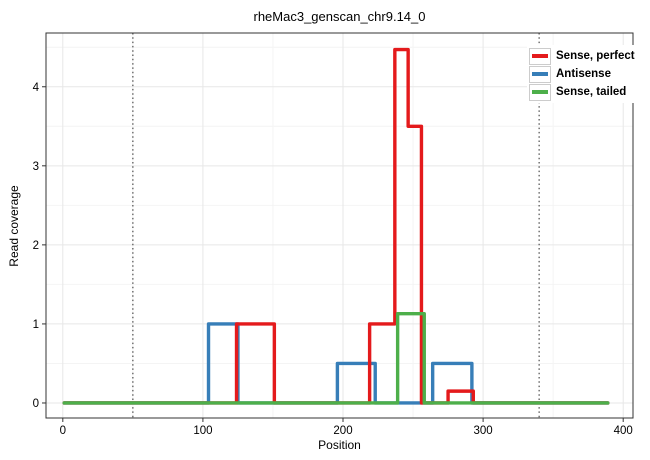 Image resolution: width=650 pixels, height=460 pixels. Describe the element at coordinates (595, 56) in the screenshot. I see `legend-label: Sense, perfect` at that location.